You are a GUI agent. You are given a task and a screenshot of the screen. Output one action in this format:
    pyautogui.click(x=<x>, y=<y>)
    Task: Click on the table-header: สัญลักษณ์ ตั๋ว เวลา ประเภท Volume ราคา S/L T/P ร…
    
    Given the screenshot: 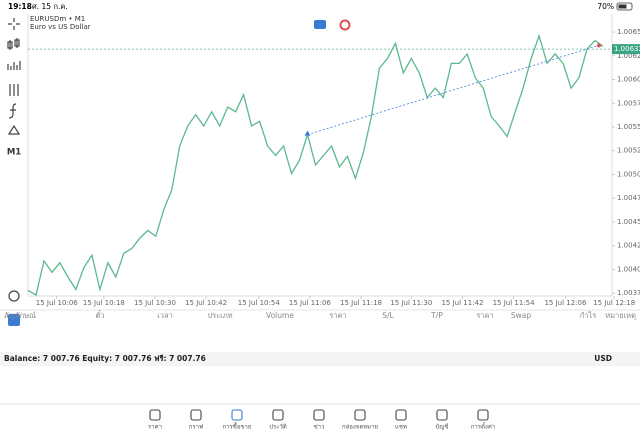 What is the action you would take?
    pyautogui.click(x=320, y=315)
    